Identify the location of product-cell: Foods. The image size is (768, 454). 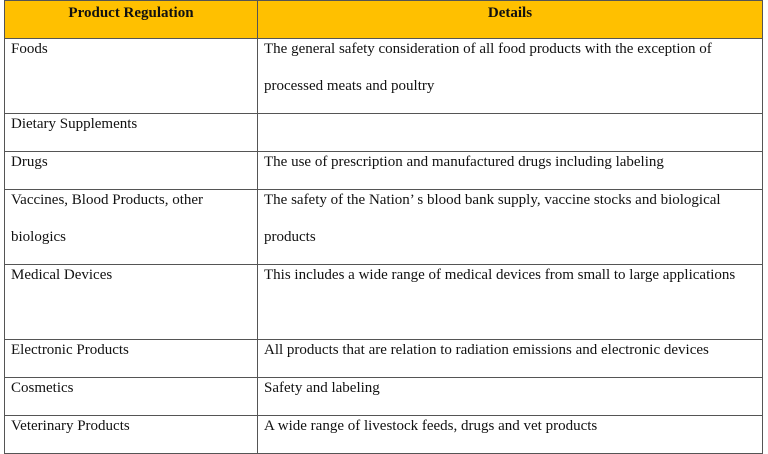
(131, 76).